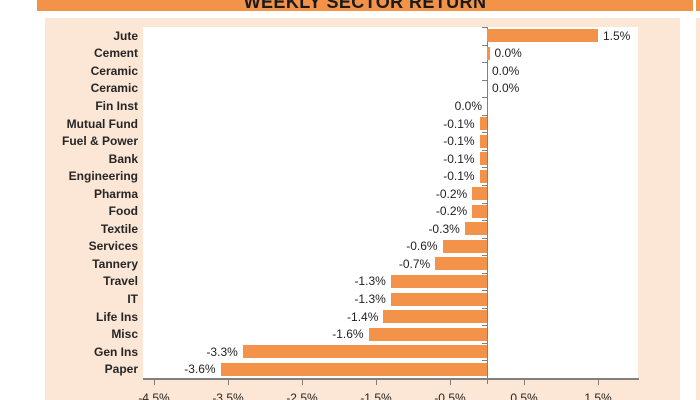  What do you see at coordinates (444, 228) in the screenshot?
I see `value-label: -0.3%` at bounding box center [444, 228].